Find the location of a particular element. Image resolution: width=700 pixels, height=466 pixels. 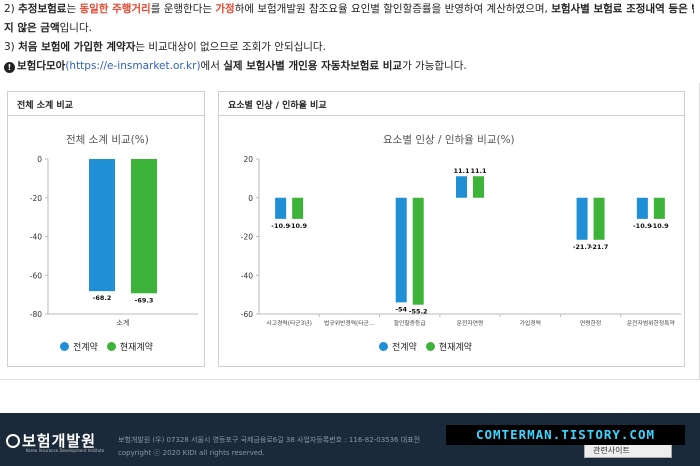

note-number: 2) is located at coordinates (9, 9).